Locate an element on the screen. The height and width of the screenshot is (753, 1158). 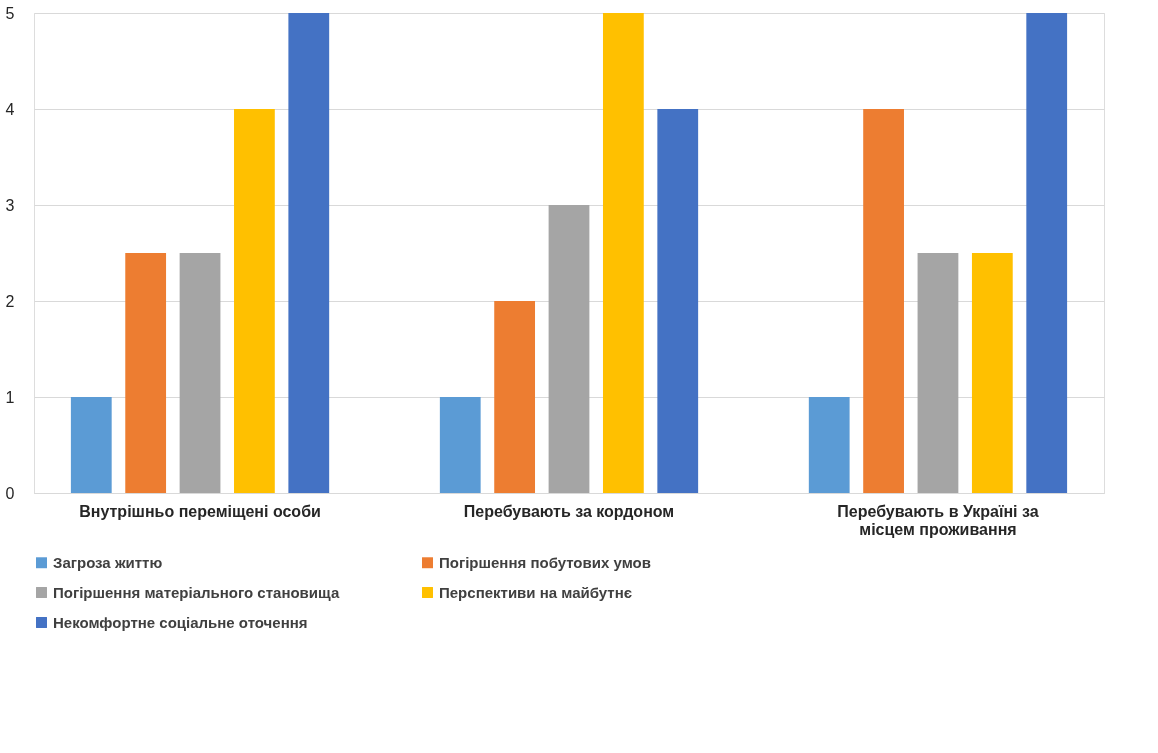
legend-label: Некомфортне соціальне оточення is located at coordinates (180, 622).